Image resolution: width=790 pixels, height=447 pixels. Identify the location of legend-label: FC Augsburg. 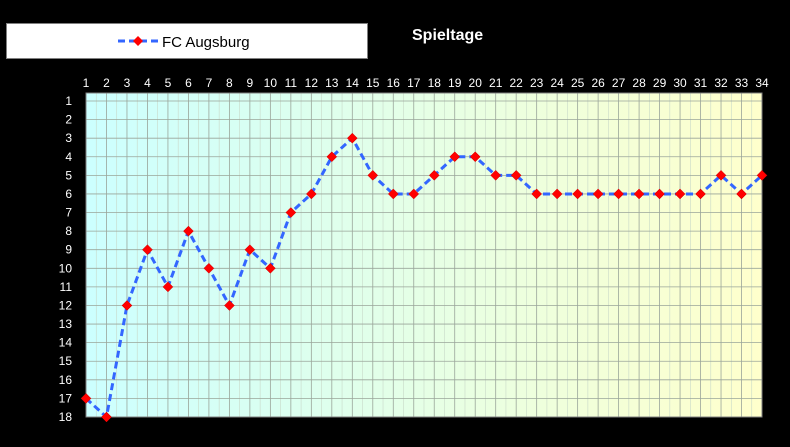
(206, 42).